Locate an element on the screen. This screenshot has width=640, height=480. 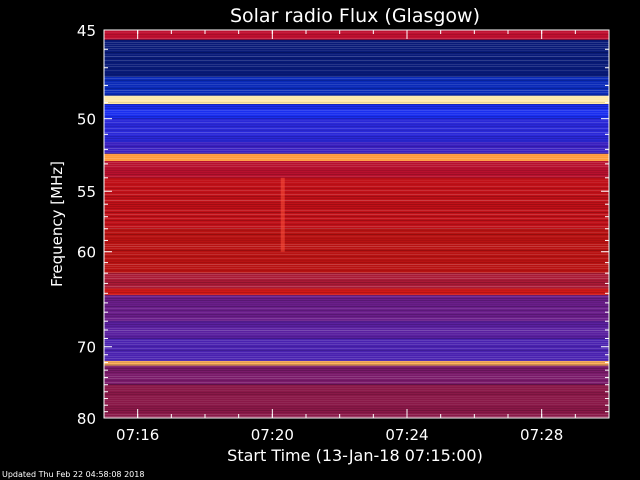
x-tick-label: 07:16 is located at coordinates (137, 435).